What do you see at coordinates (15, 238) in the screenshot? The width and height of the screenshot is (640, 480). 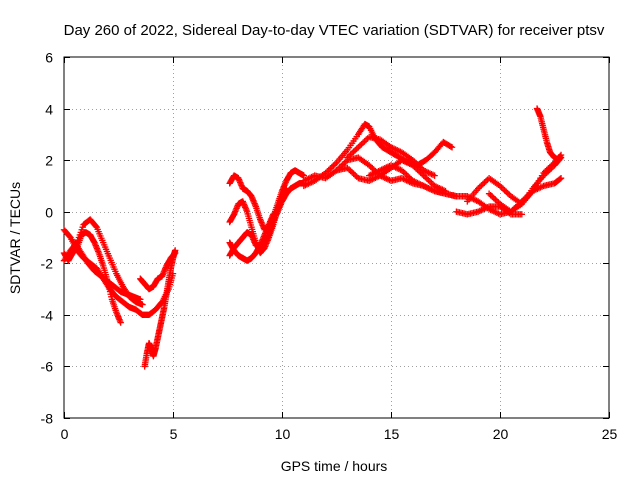 I see `y-axis-label: SDTVAR / TECUs` at bounding box center [15, 238].